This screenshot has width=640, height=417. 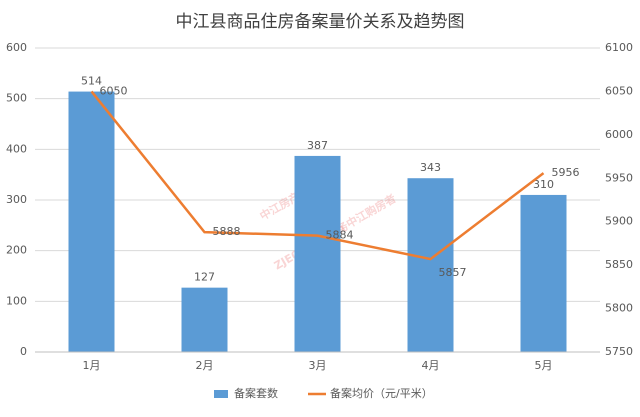 What do you see at coordinates (430, 167) in the screenshot?
I see `bar-value-label: 343` at bounding box center [430, 167].